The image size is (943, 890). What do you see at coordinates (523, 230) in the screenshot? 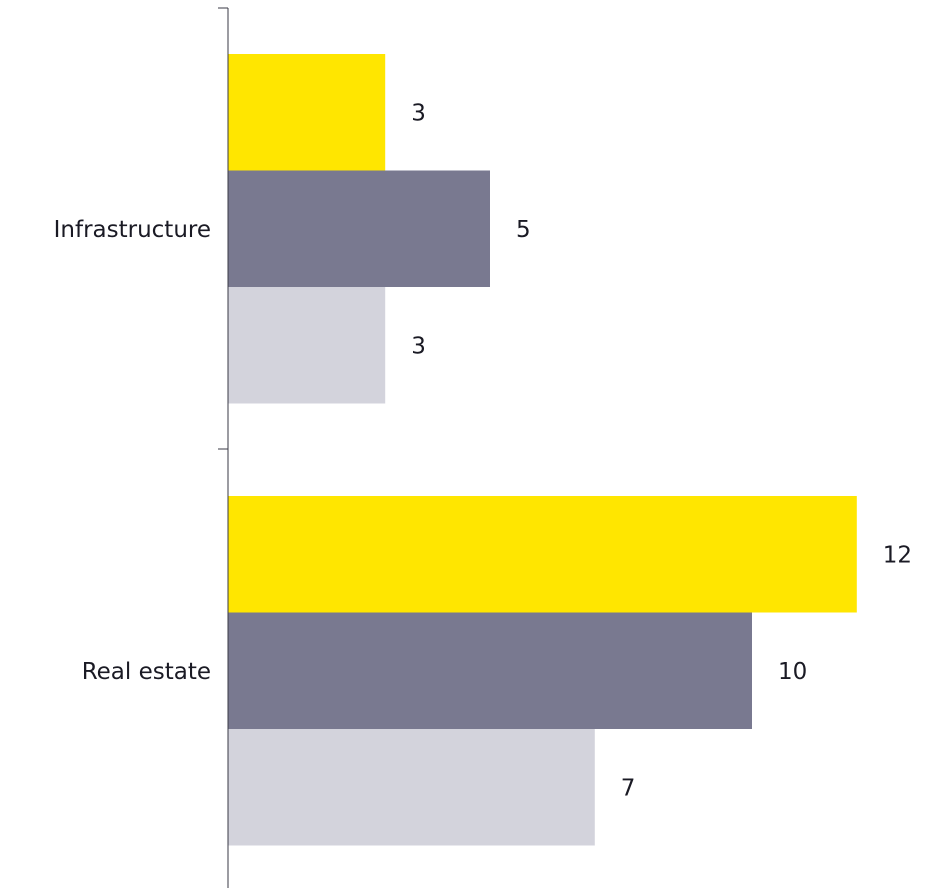
I see `value-label-infrastructure-series-2: 5` at bounding box center [523, 230].